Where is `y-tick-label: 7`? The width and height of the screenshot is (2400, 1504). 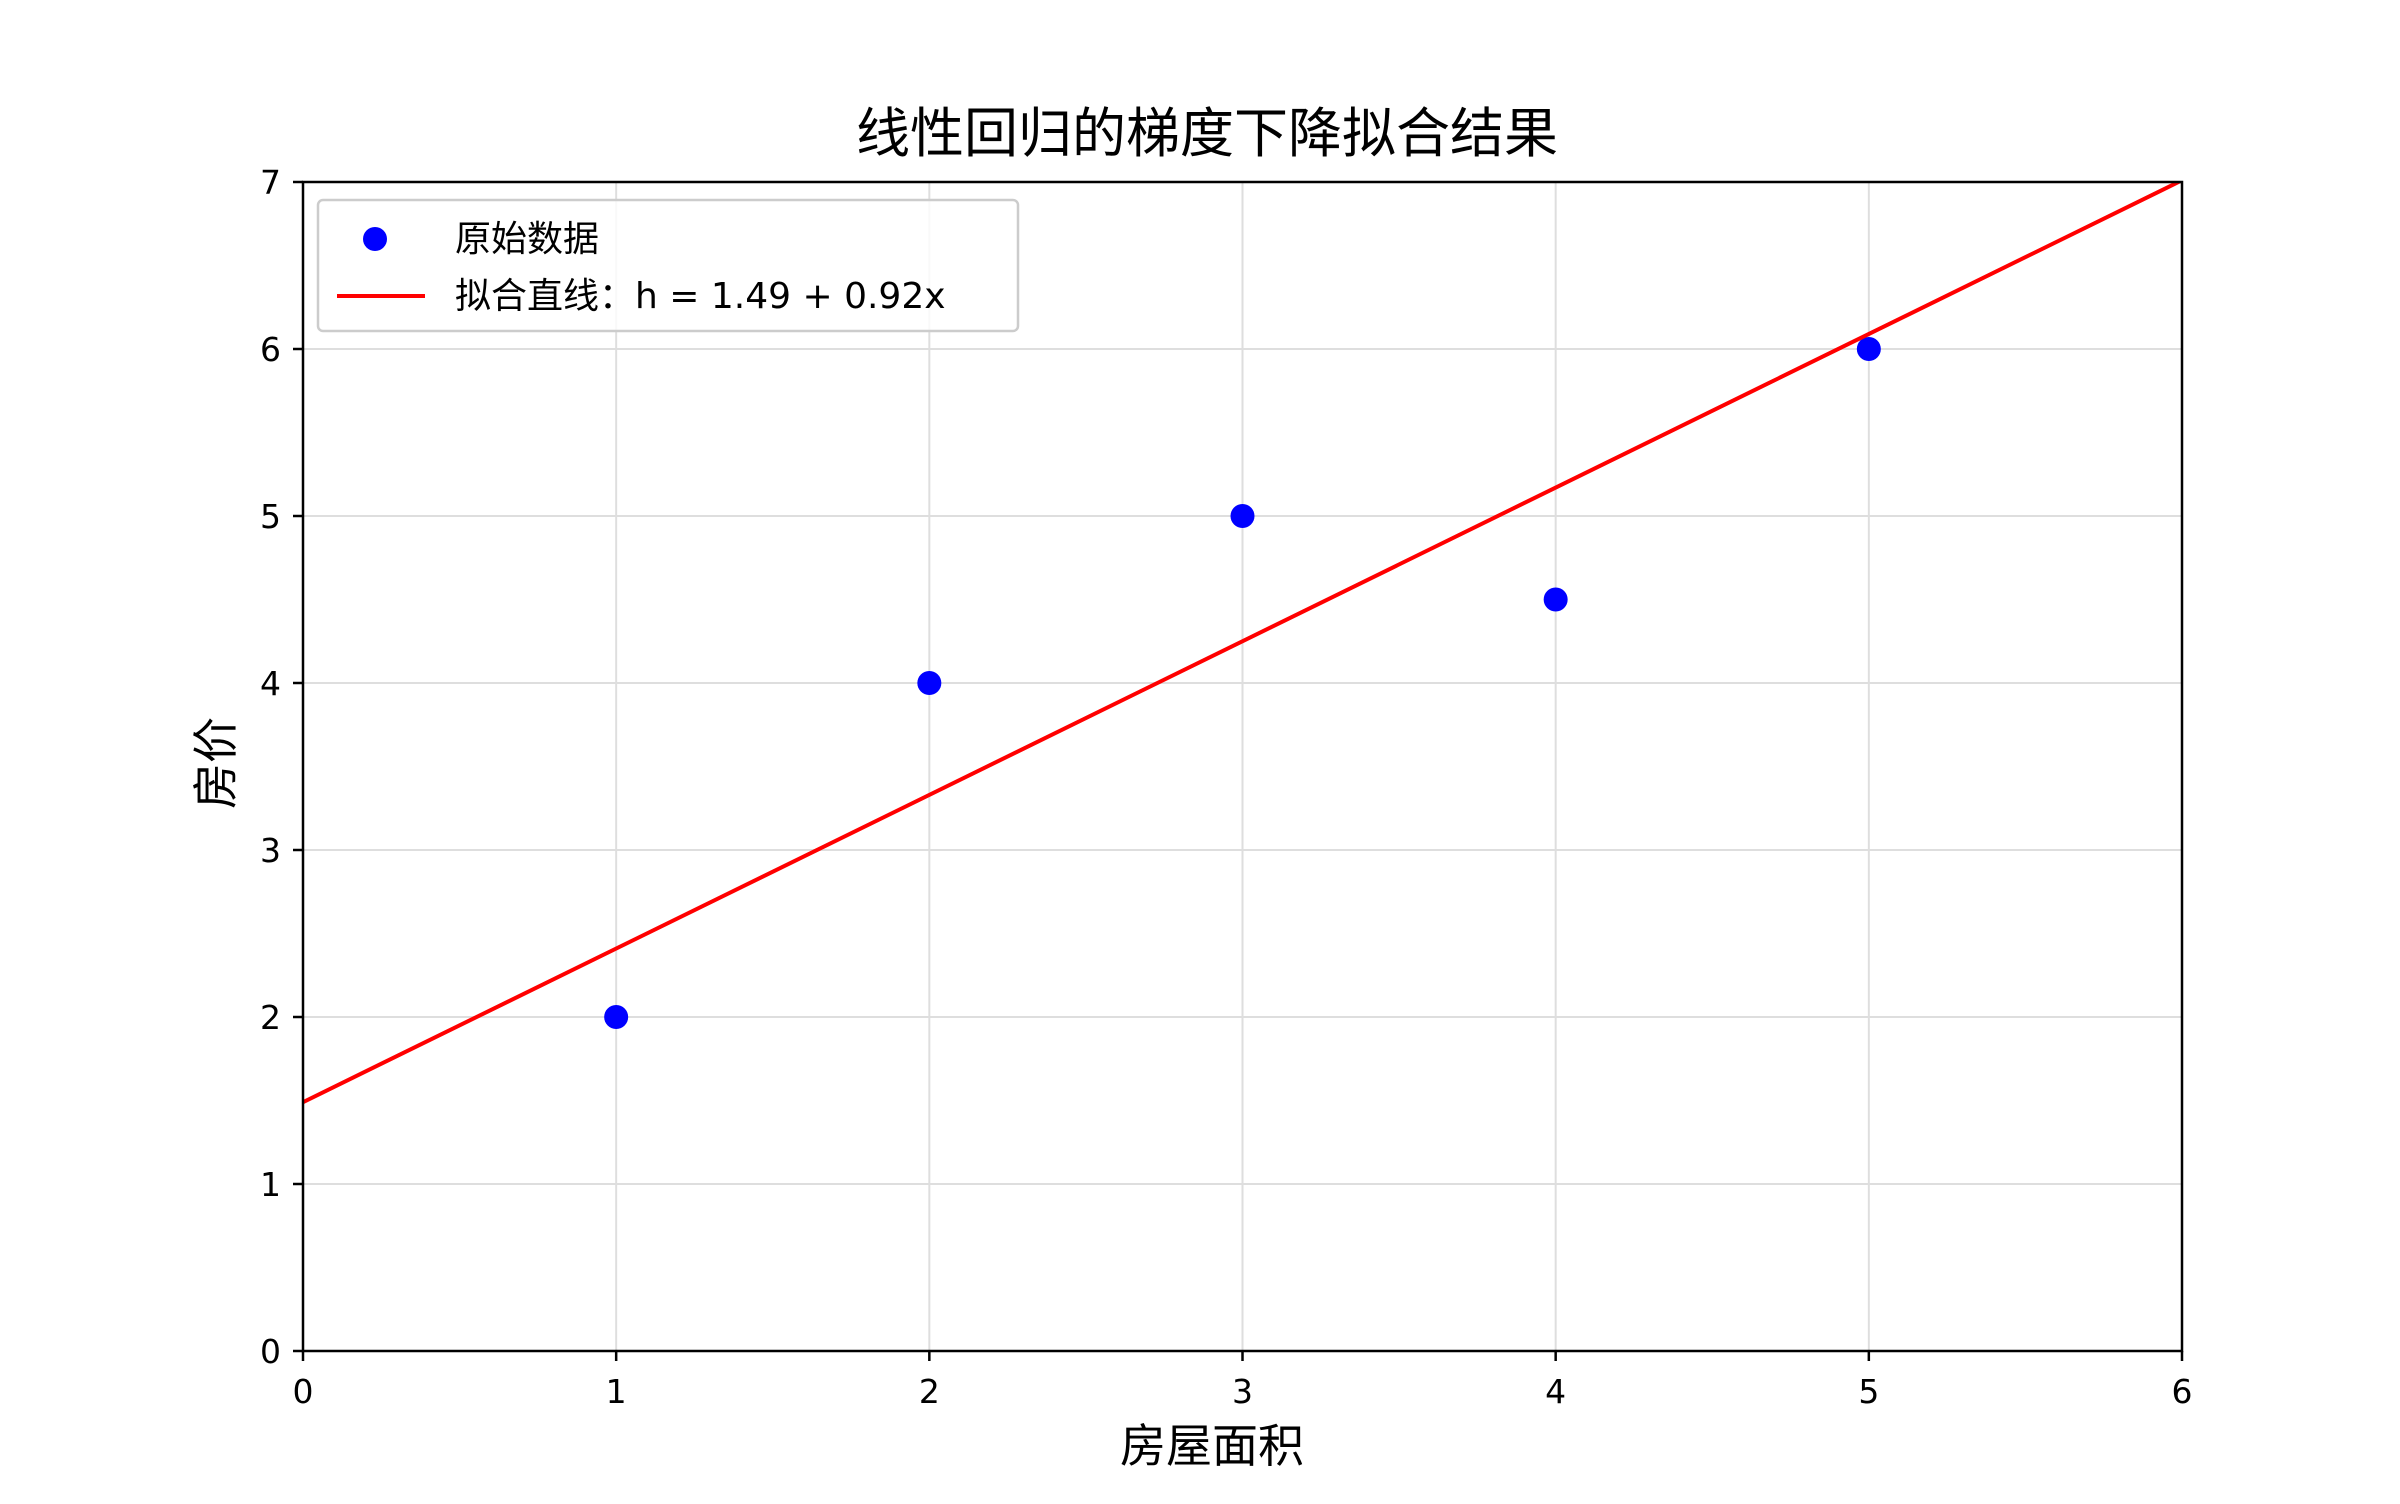
y-tick-label: 7 is located at coordinates (270, 182).